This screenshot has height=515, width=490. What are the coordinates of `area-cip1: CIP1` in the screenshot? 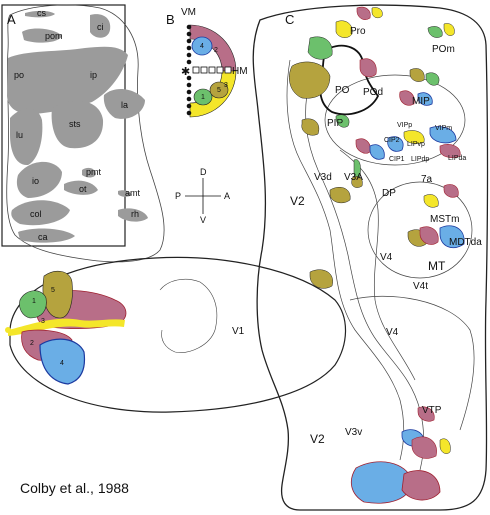 It's located at (397, 159).